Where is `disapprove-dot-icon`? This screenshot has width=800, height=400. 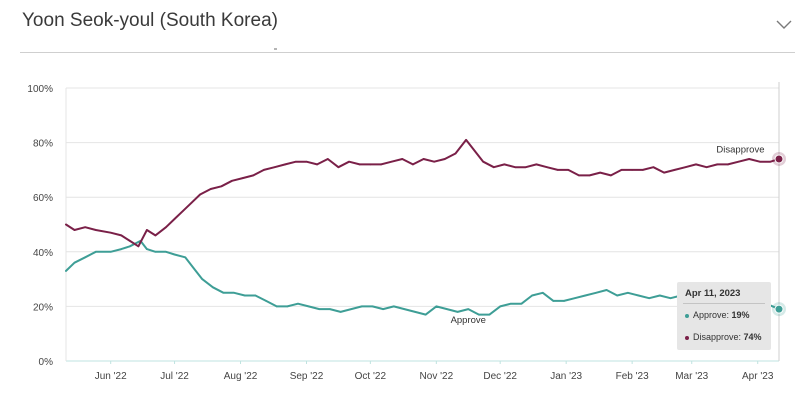
disapprove-dot-icon is located at coordinates (687, 337).